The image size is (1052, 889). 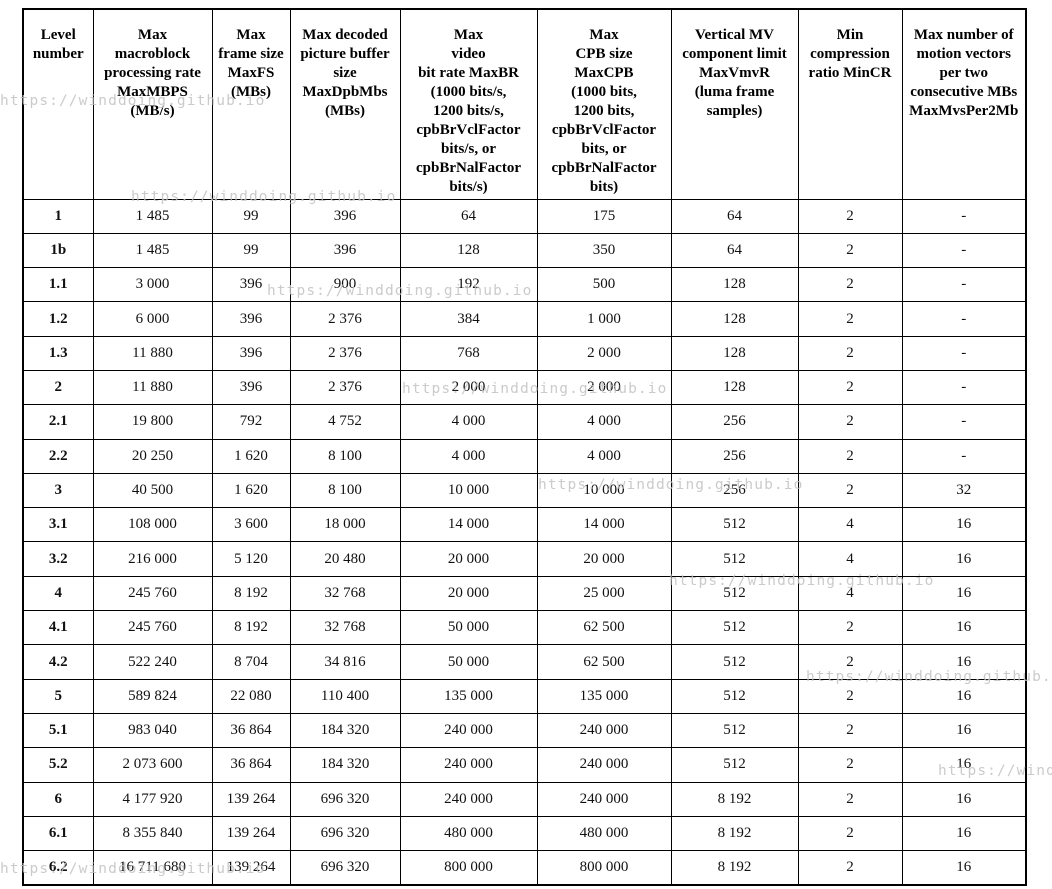 What do you see at coordinates (58, 628) in the screenshot?
I see `level-cell: 4.1` at bounding box center [58, 628].